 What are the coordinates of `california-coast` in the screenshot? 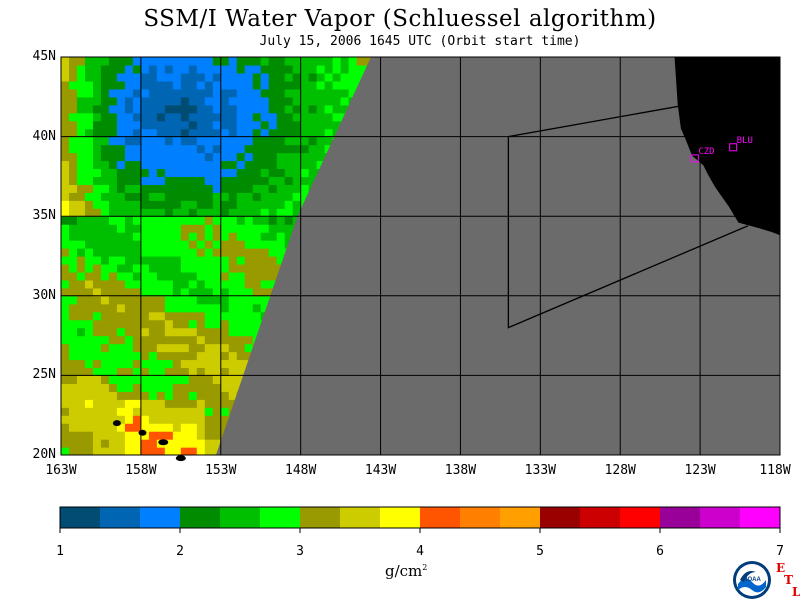 It's located at (727, 146).